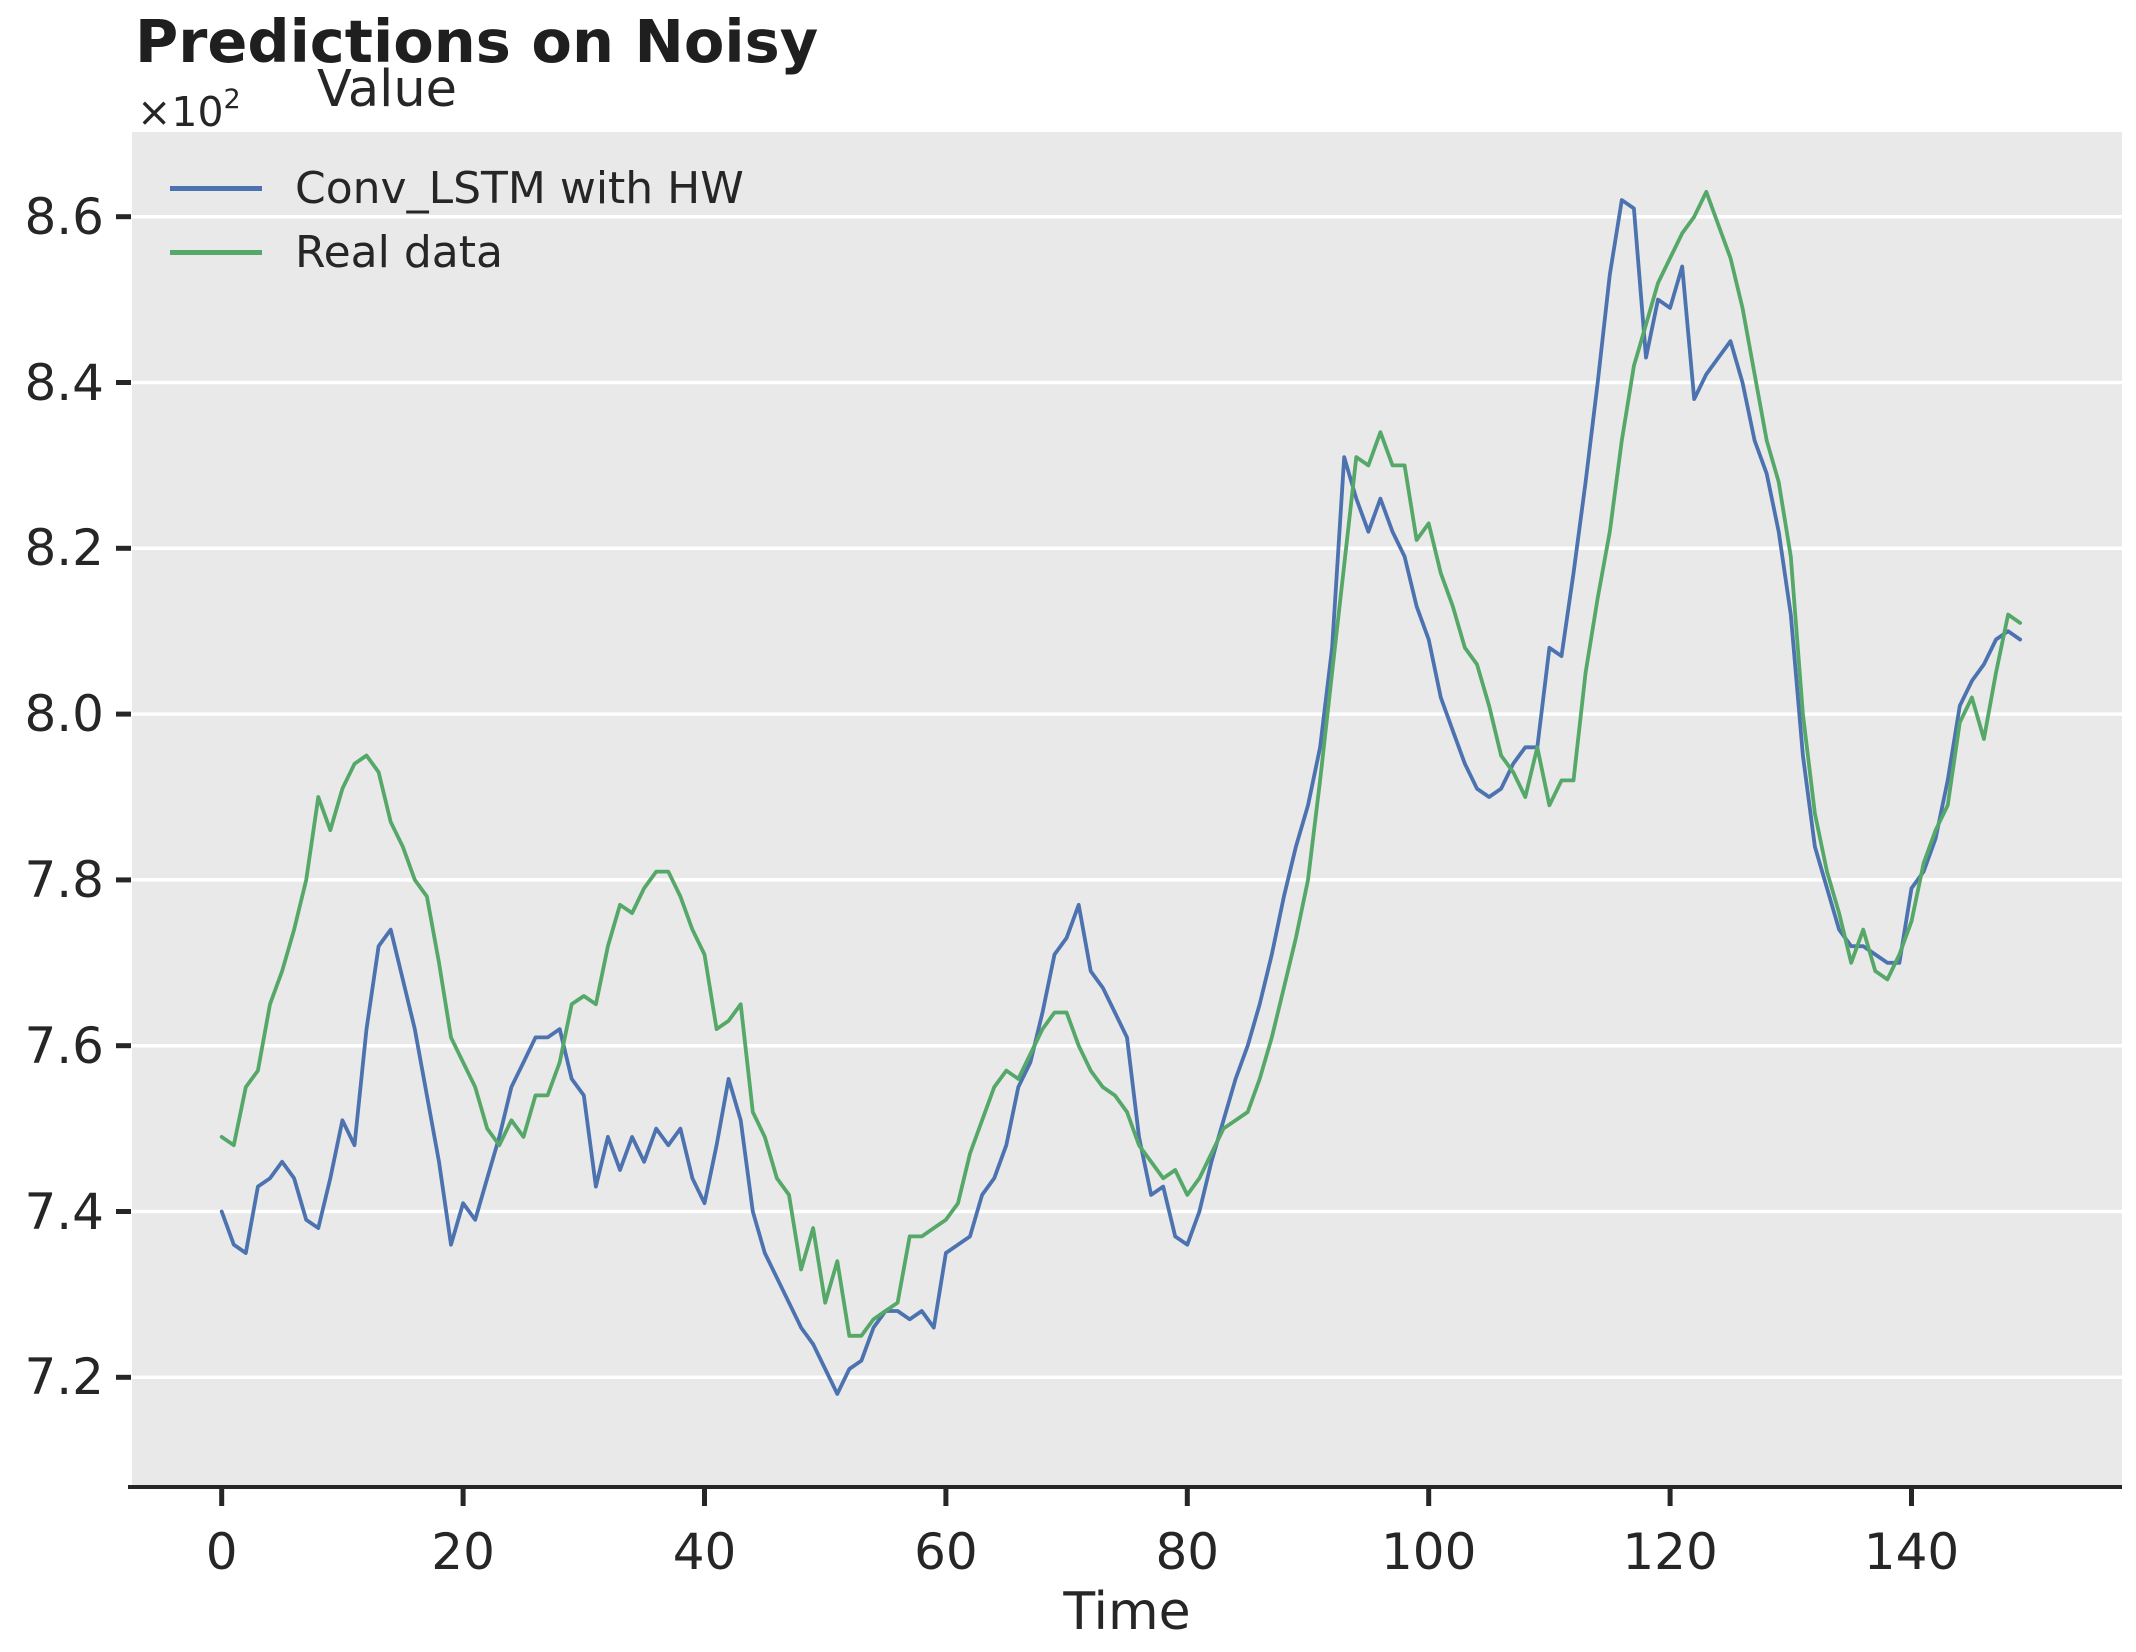 The width and height of the screenshot is (2136, 1652). Describe the element at coordinates (387, 89) in the screenshot. I see `y-axis-label: Value` at that location.